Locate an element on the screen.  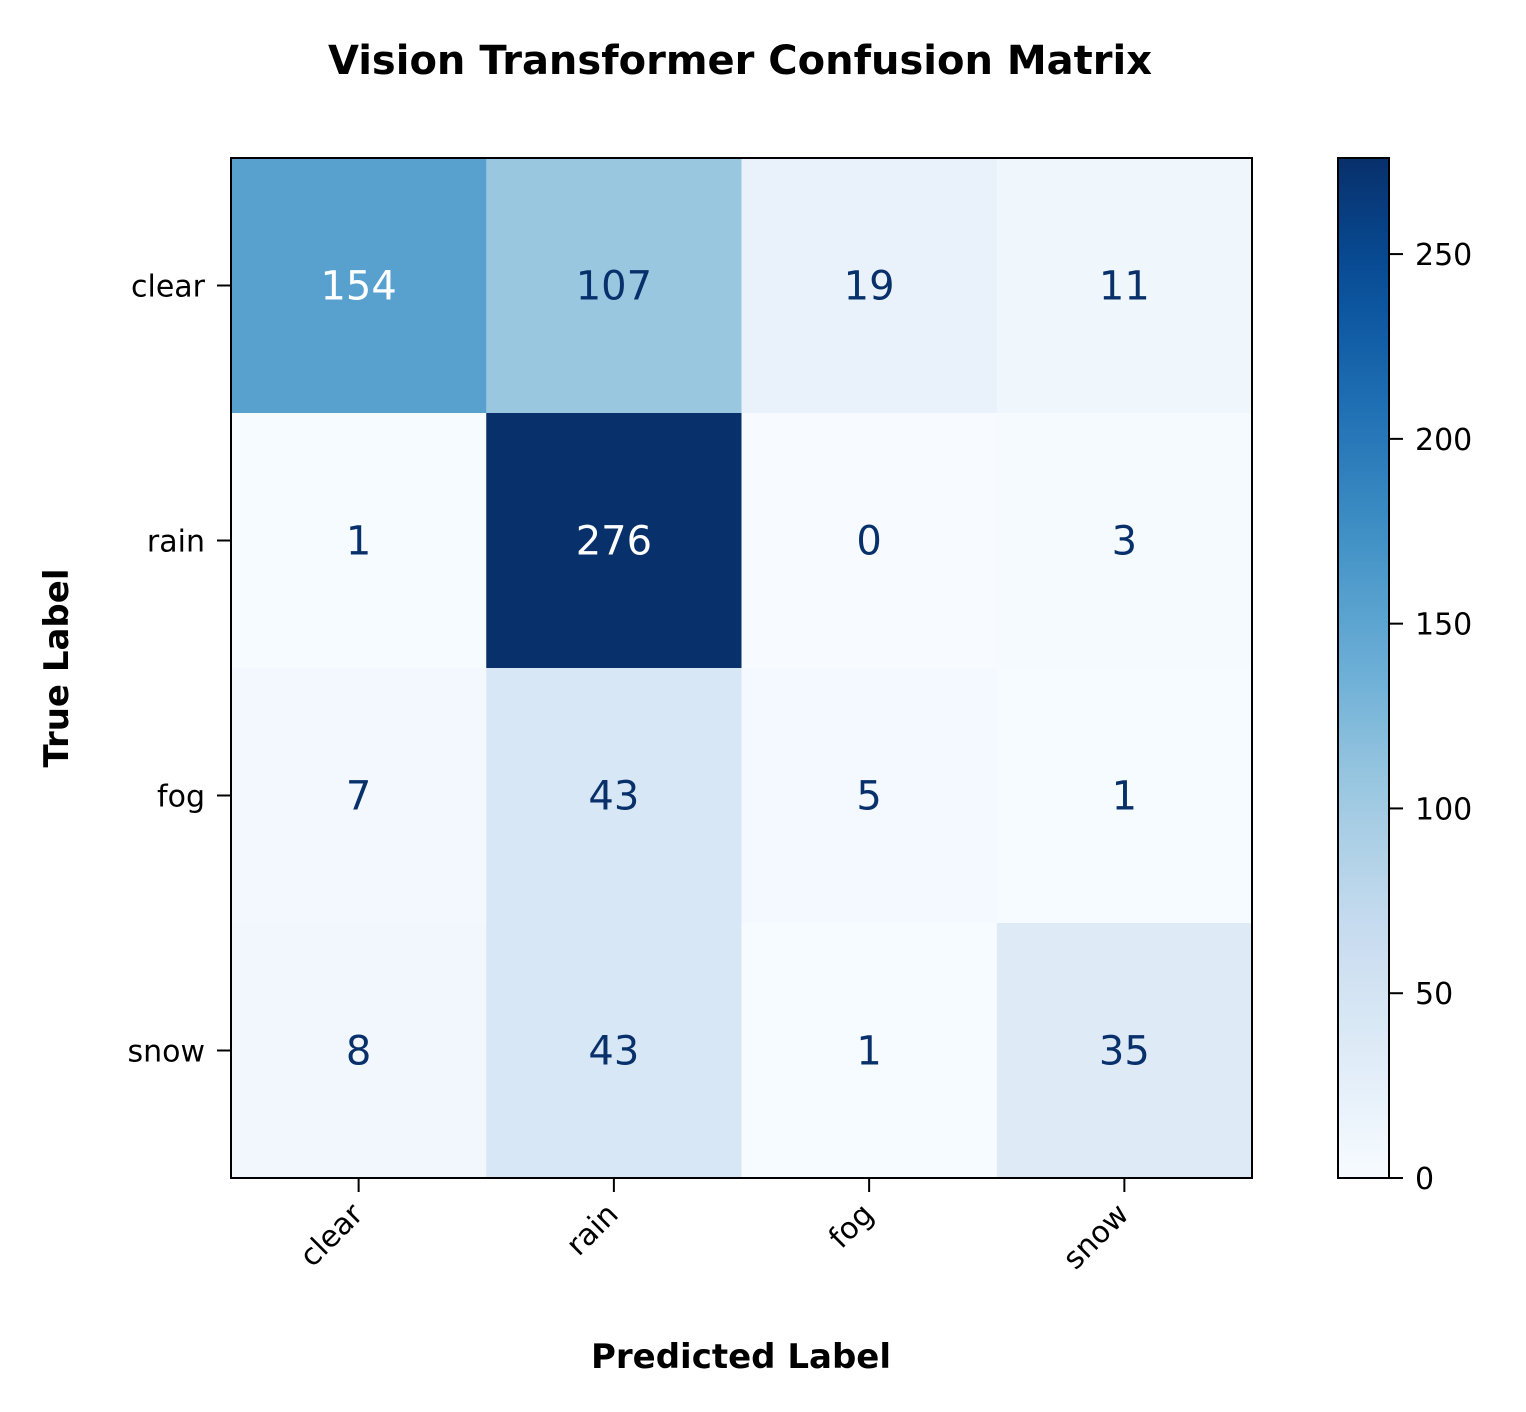
colorbar-tick-label: 0 is located at coordinates (1424, 1179).